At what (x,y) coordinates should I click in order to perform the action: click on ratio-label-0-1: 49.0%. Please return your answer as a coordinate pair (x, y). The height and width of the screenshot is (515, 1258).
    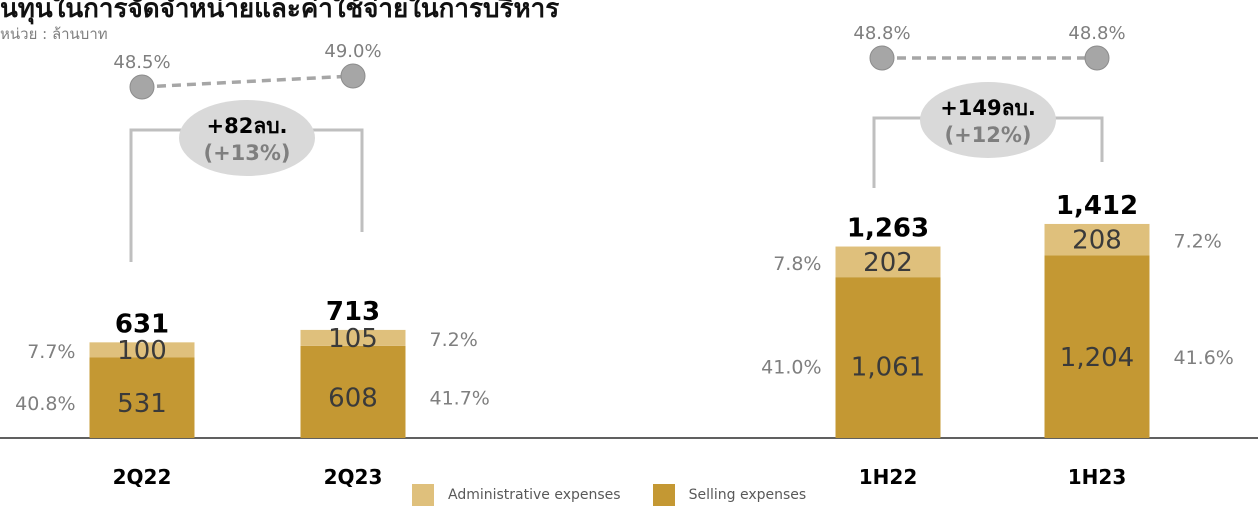
    Looking at the image, I should click on (352, 51).